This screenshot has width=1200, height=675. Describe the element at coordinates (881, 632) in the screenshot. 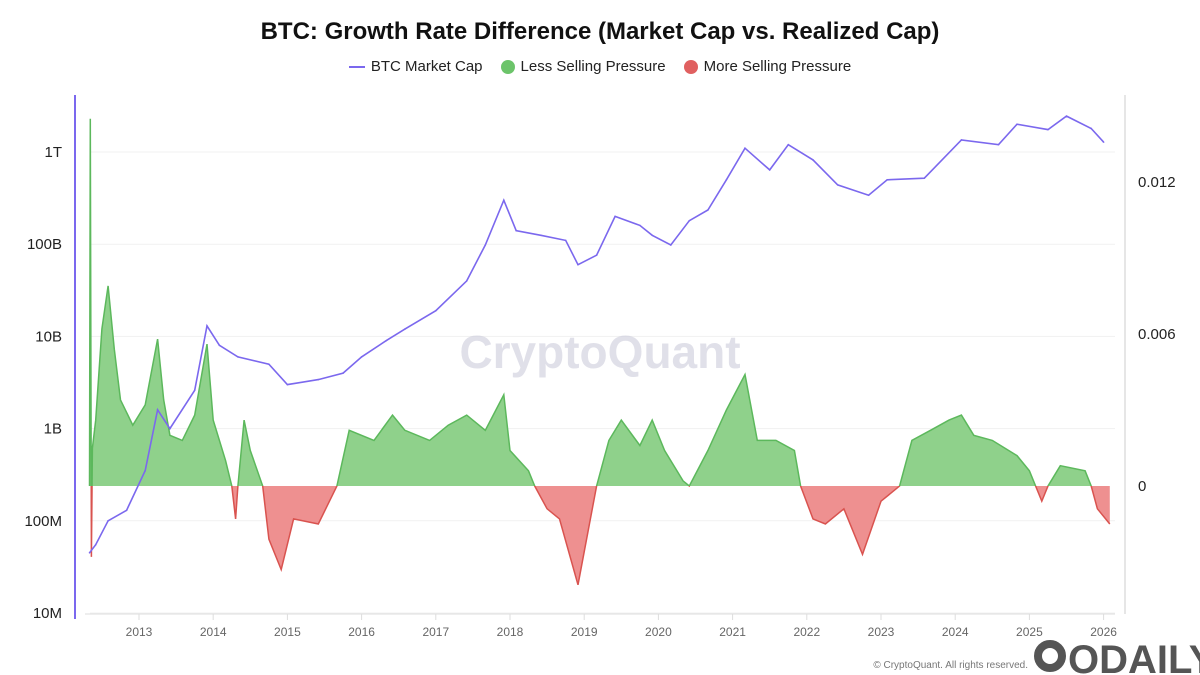

I see `x-tick-label: 2023` at that location.